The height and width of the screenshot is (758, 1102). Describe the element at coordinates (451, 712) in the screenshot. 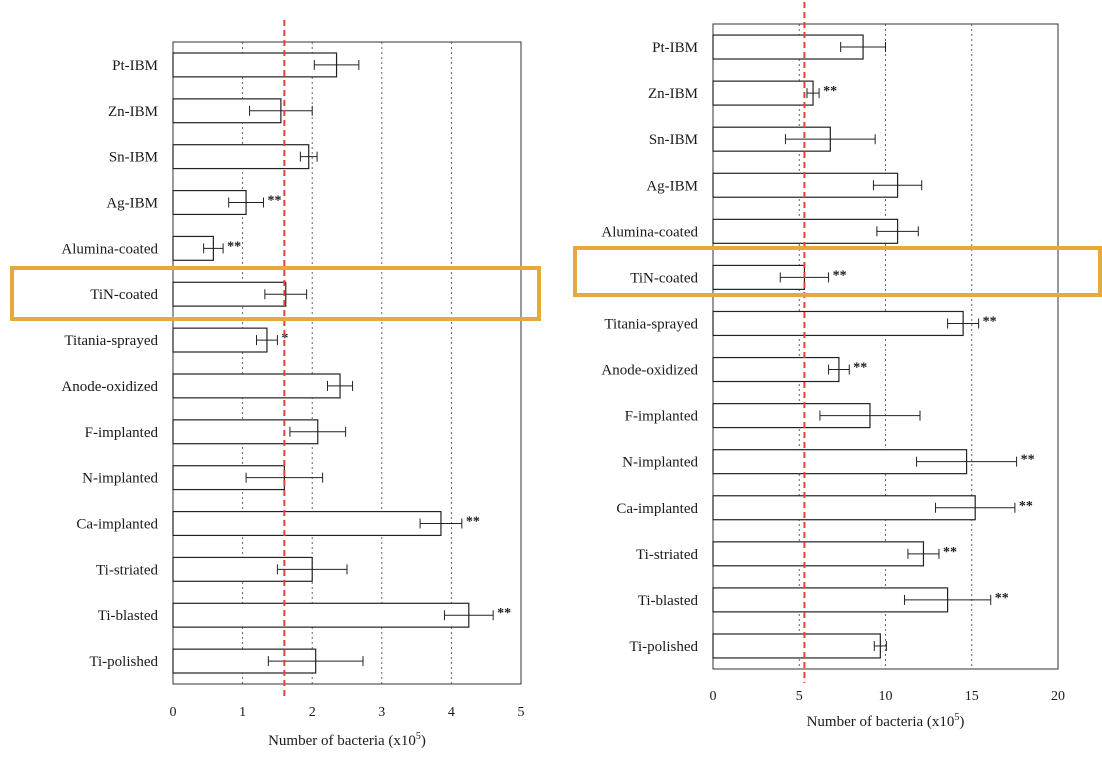

I see `x-tick-label: 4` at that location.